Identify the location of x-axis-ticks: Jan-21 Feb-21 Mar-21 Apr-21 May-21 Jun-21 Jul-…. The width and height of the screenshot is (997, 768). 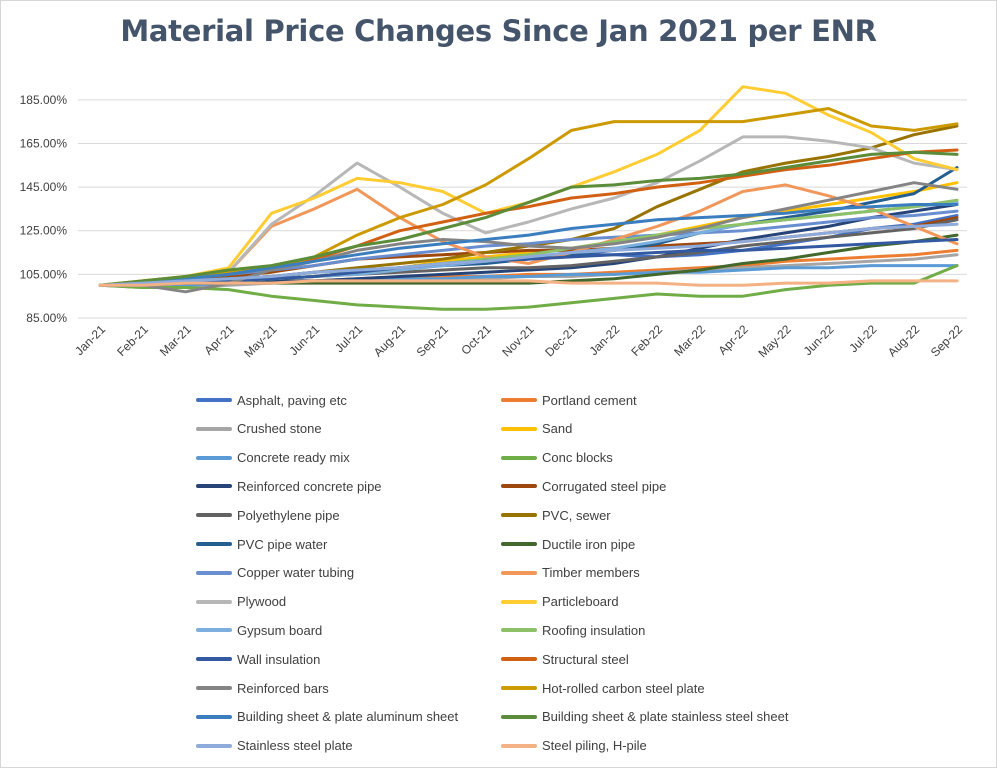
(518, 341).